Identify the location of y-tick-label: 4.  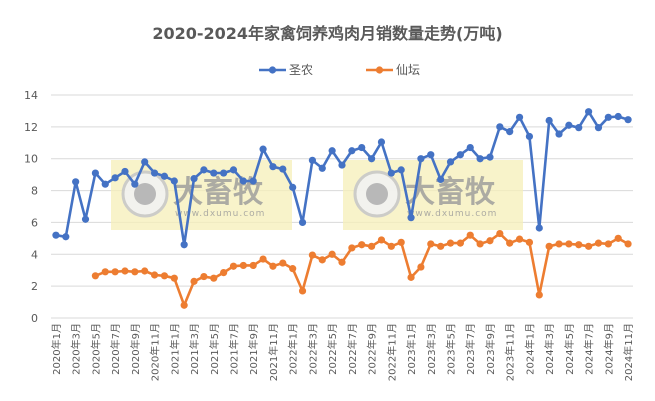
(34, 254).